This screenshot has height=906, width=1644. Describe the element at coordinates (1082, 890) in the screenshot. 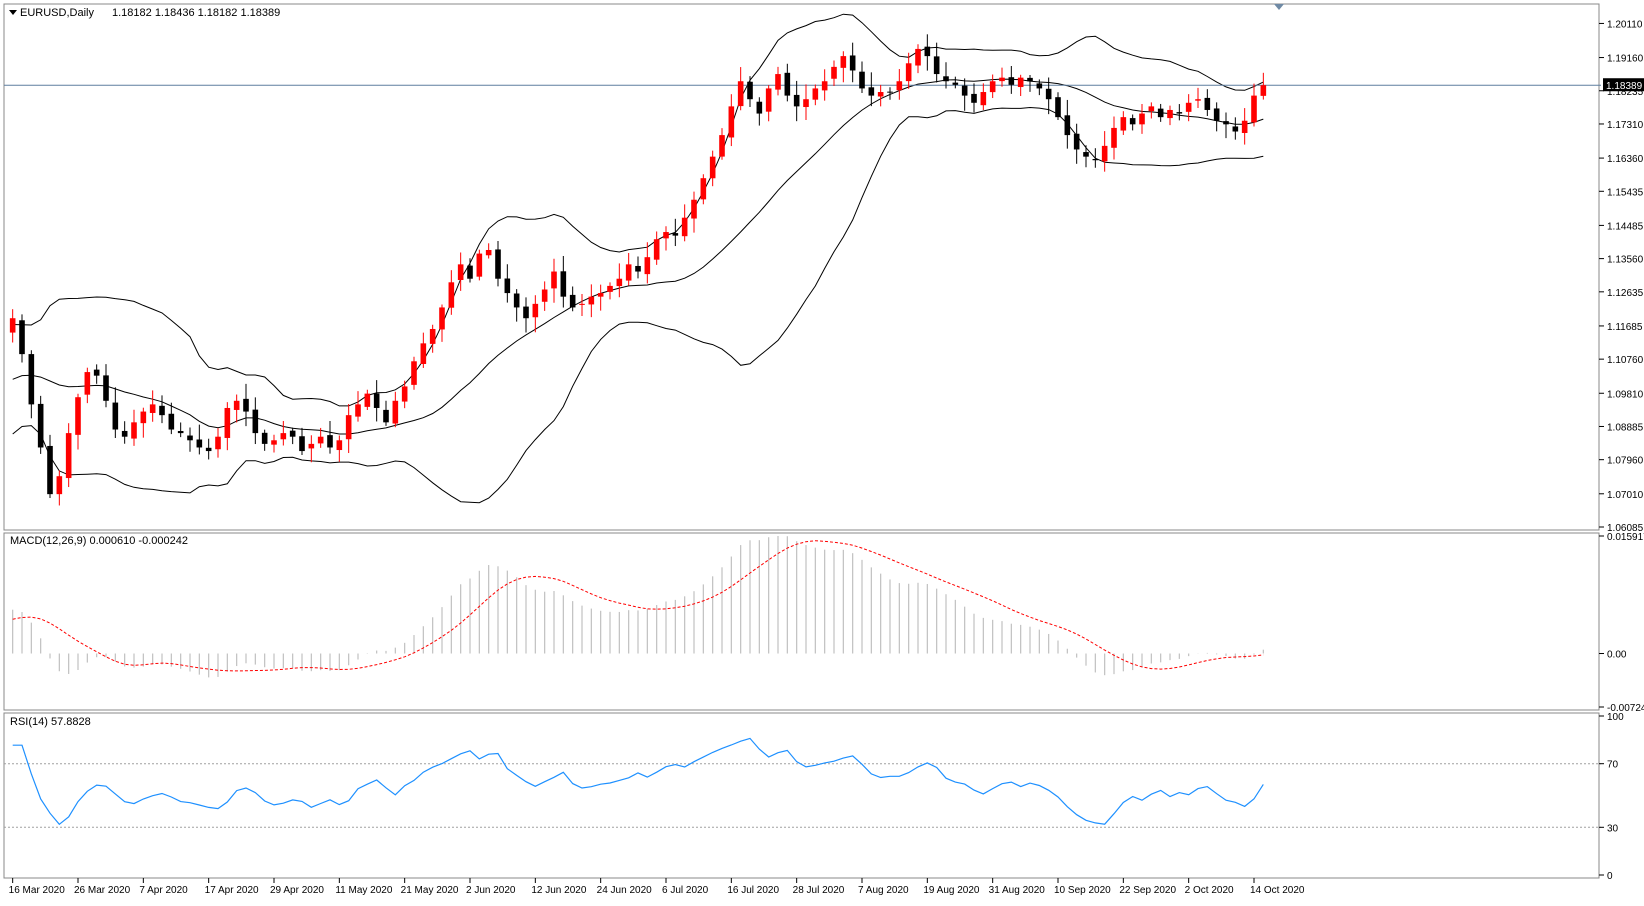

I see `x-tick-label: 10 Sep 2020` at that location.